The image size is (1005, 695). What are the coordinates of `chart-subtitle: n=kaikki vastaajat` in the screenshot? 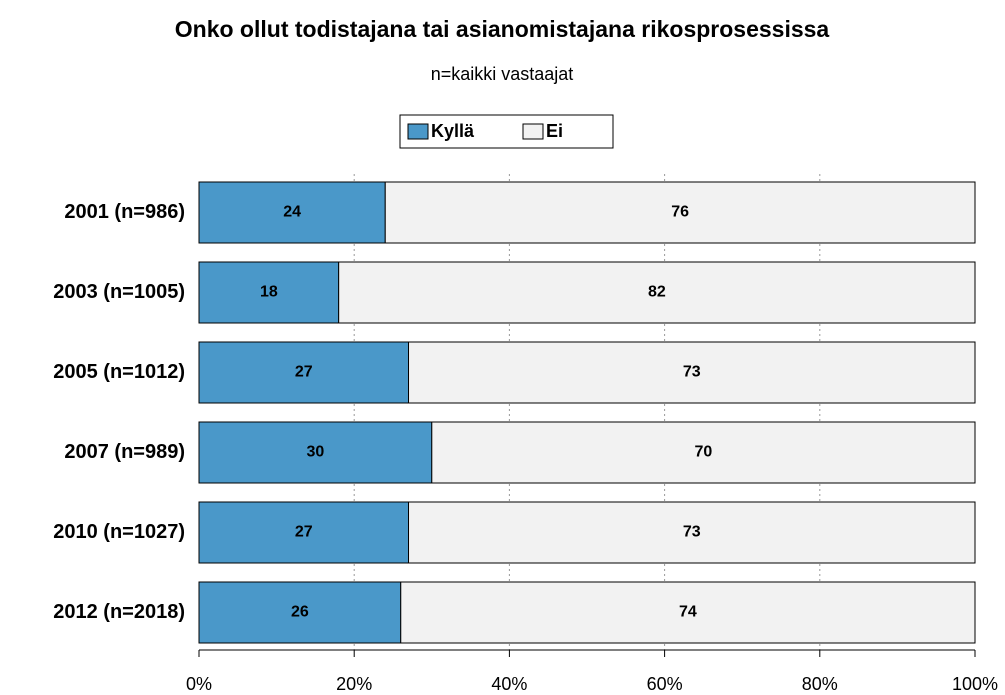 It's located at (502, 74).